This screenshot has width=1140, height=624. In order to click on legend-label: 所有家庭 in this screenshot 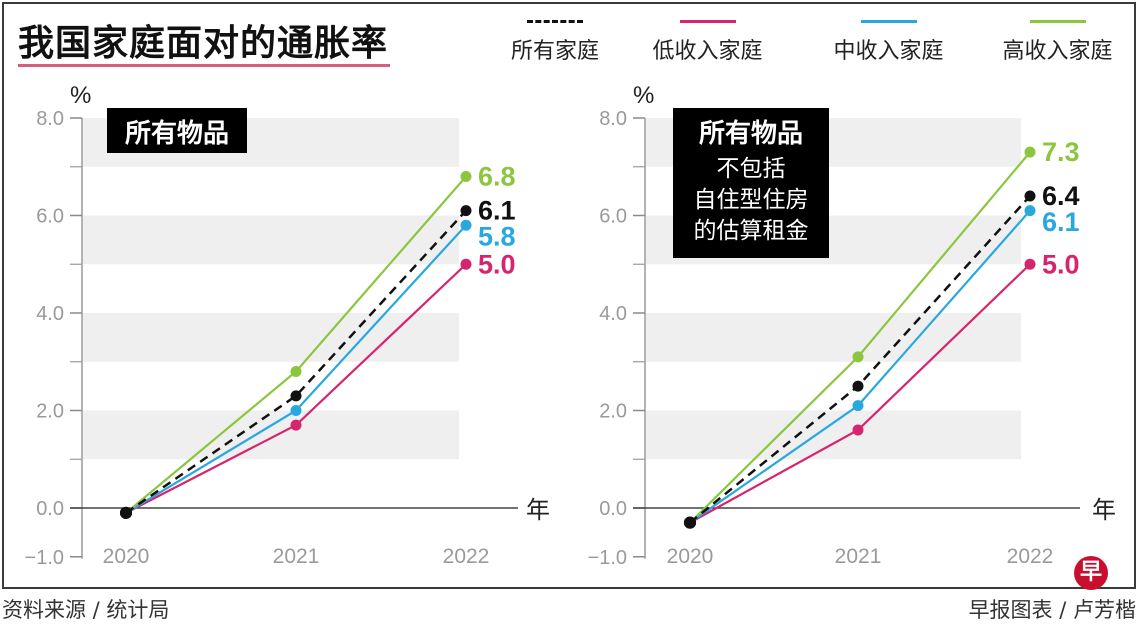, I will do `click(554, 51)`.